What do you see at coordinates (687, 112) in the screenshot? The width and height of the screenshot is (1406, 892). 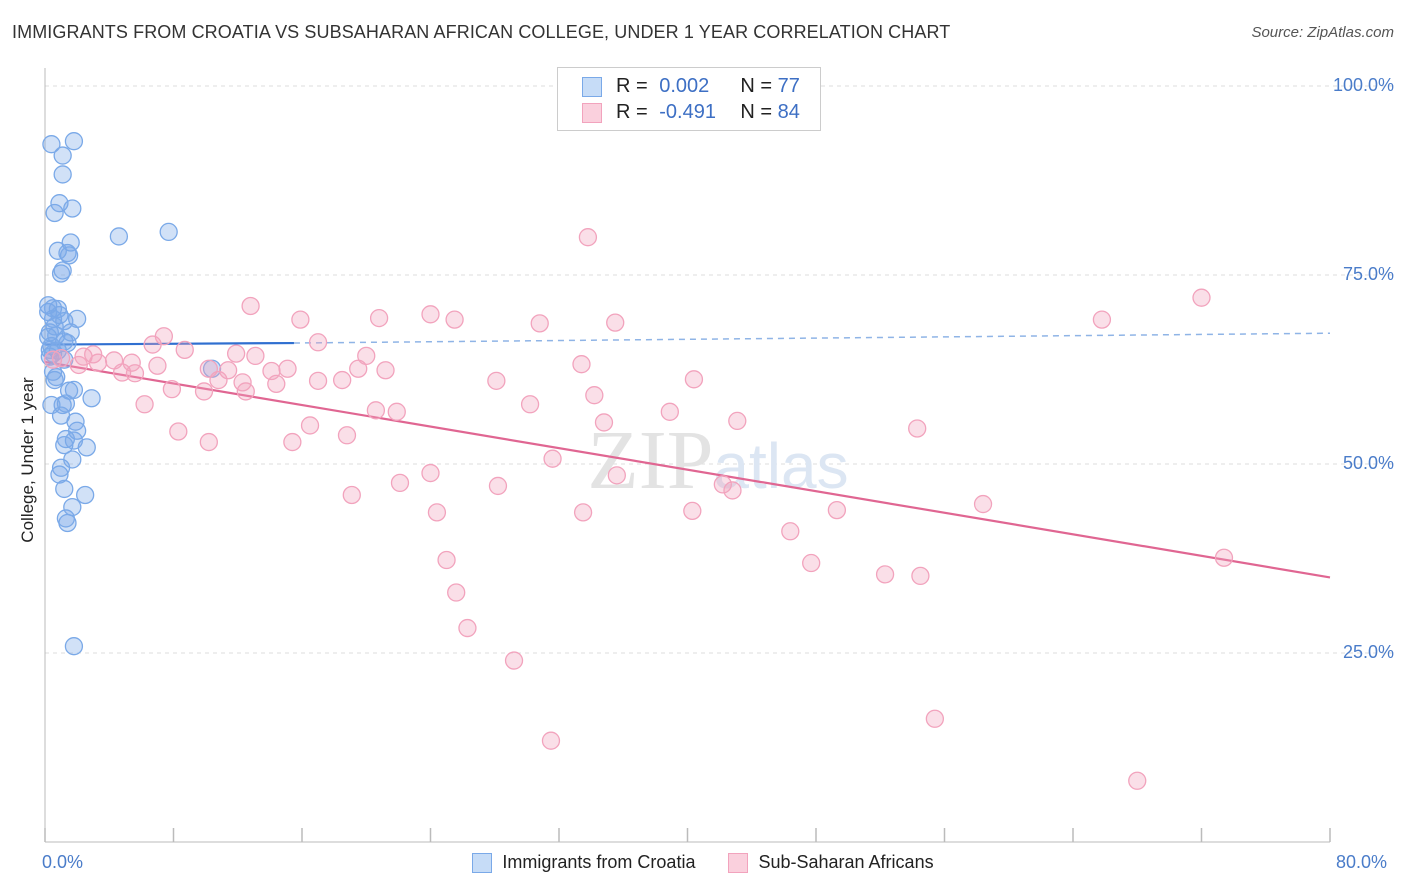 I see `legend-r-value: -0.491` at bounding box center [687, 112].